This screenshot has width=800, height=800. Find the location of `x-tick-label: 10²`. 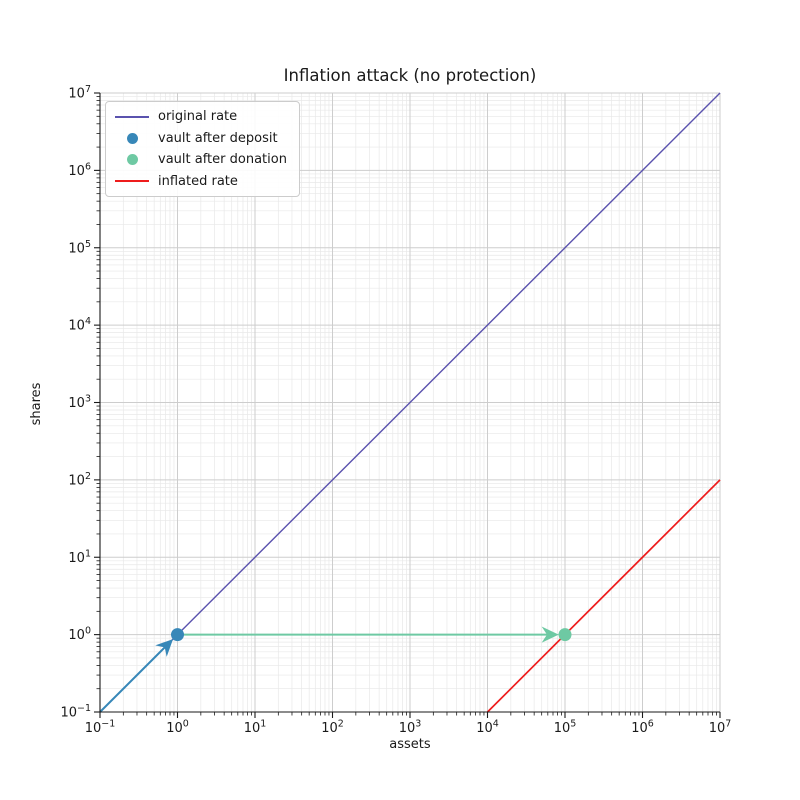

x-tick-label: 10² is located at coordinates (332, 728).